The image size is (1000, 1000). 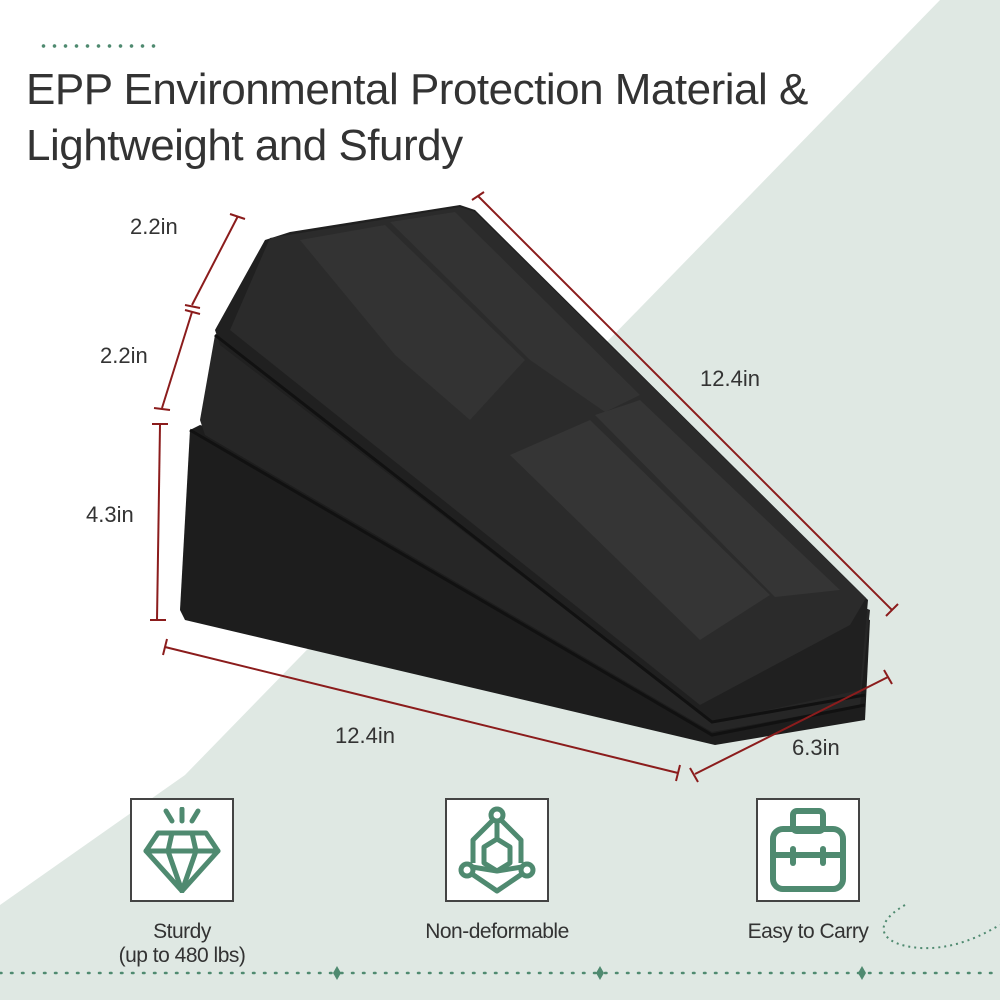 I want to click on feature-label: Non-deformable, so click(x=497, y=931).